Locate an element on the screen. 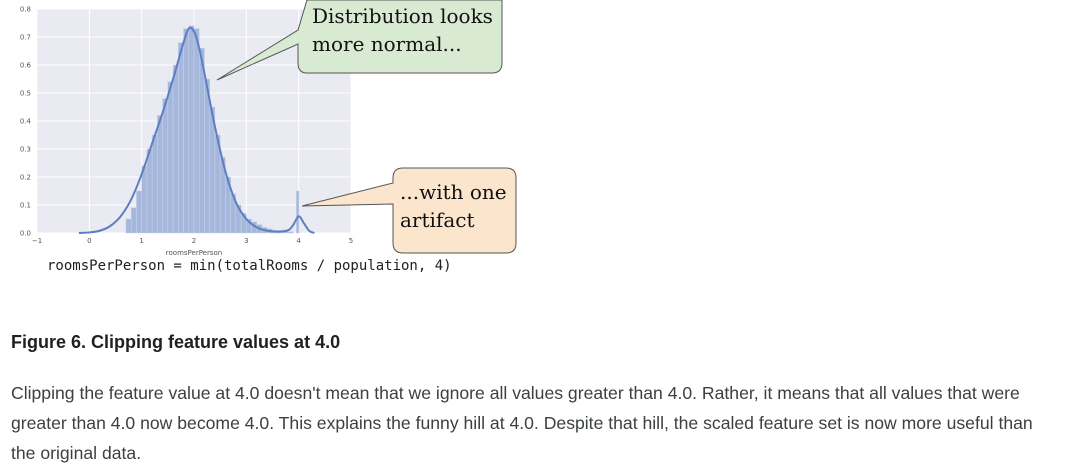  annotation-normal-bubble is located at coordinates (359, 40).